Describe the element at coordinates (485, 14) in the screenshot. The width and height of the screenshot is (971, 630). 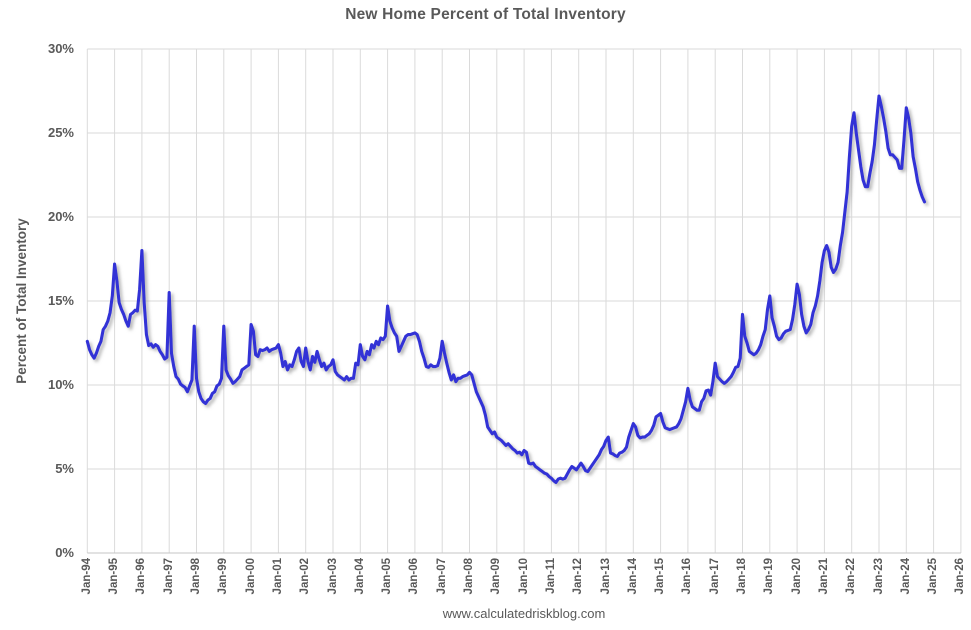
I see `chart-title: New Home Percent of Total Inventory` at that location.